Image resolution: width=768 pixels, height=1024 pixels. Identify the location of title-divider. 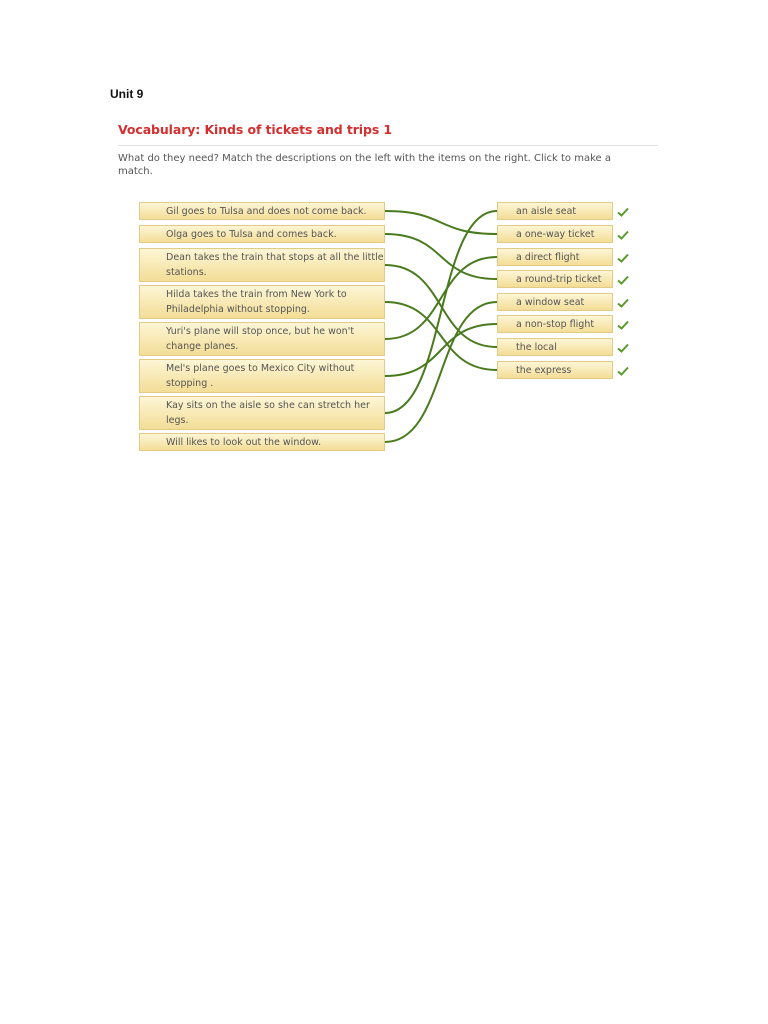
(388, 145).